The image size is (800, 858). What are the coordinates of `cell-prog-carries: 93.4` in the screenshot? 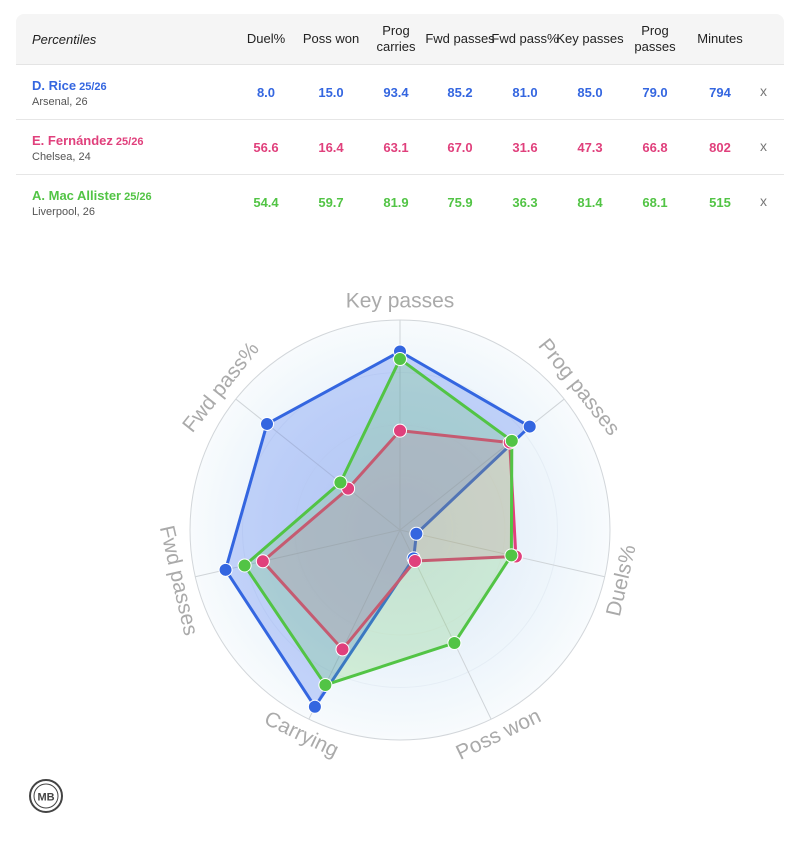 It's located at (396, 92).